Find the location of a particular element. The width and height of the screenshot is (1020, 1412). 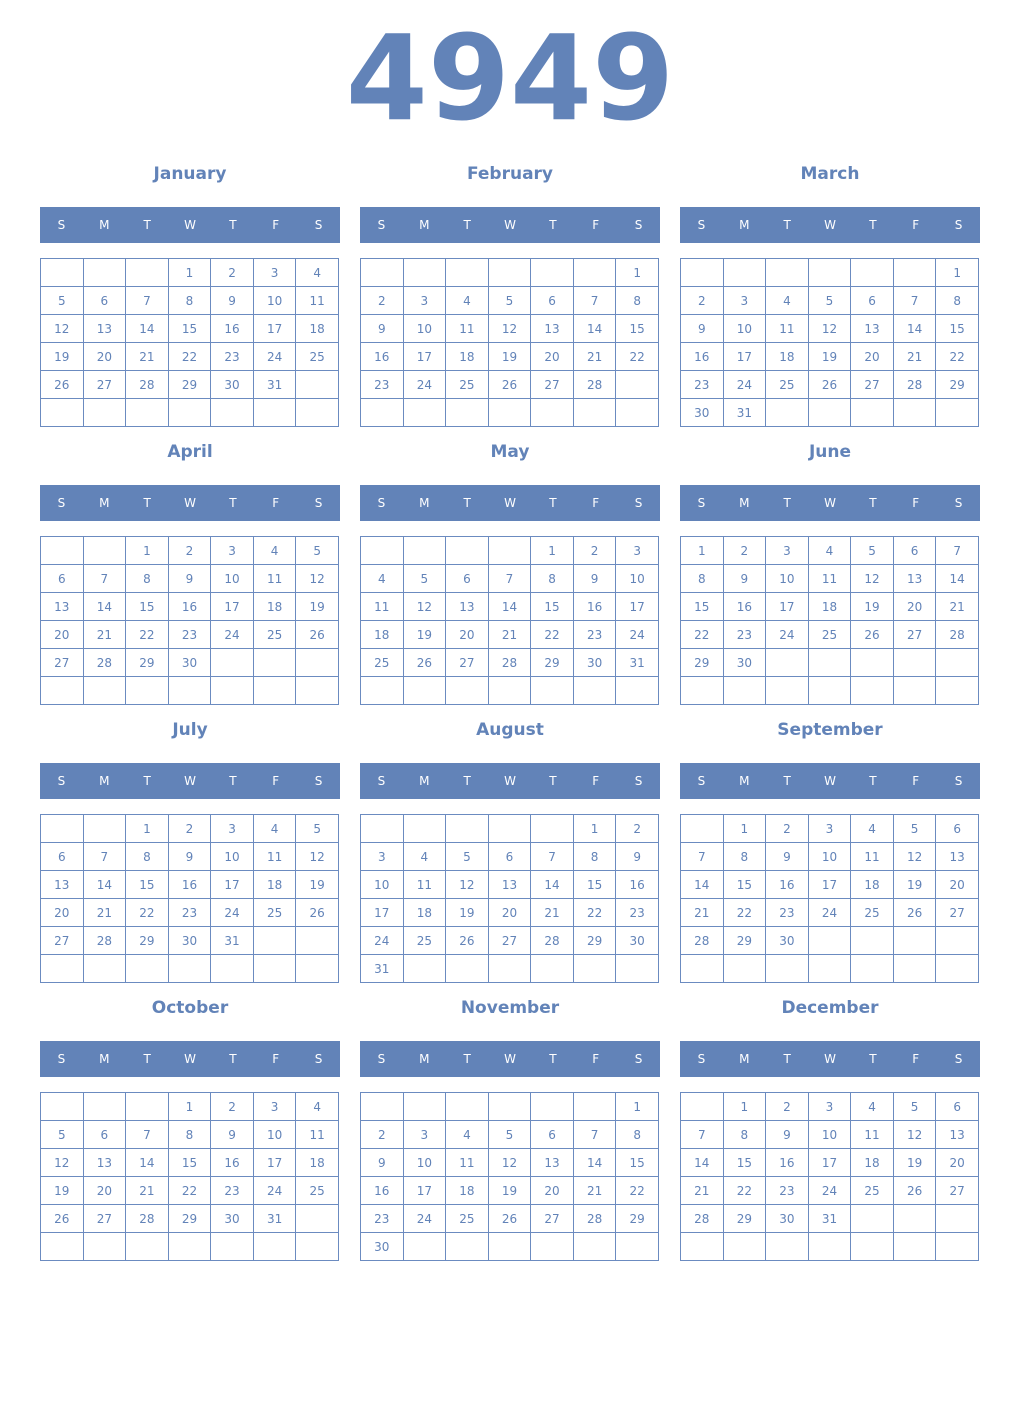

weekday-label: M is located at coordinates (744, 781).